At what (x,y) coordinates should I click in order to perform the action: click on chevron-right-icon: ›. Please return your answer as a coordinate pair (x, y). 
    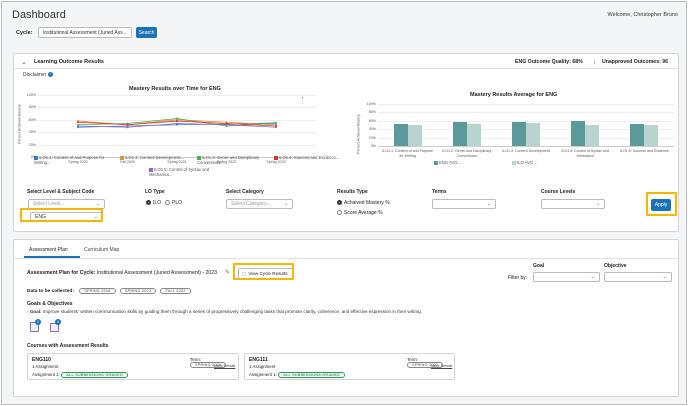
    Looking at the image, I should click on (28, 311).